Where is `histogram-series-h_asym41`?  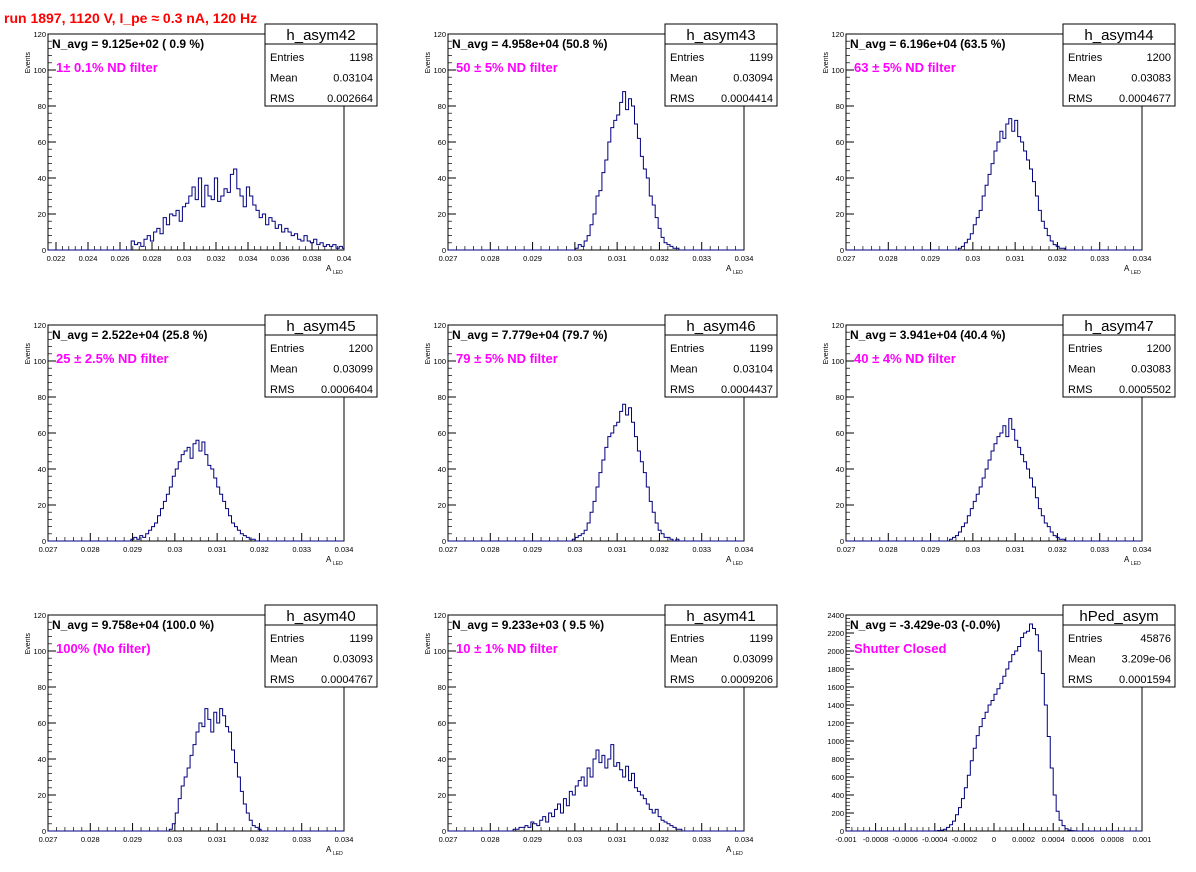 histogram-series-h_asym41 is located at coordinates (596, 788).